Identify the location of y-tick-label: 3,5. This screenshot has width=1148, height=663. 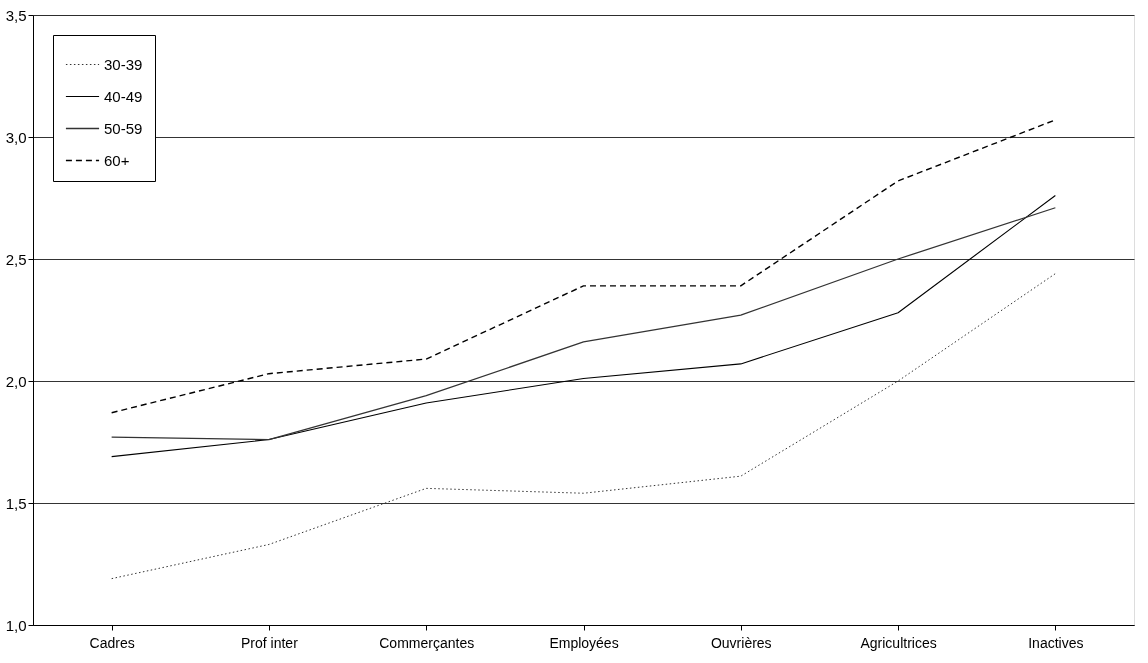
(16, 15).